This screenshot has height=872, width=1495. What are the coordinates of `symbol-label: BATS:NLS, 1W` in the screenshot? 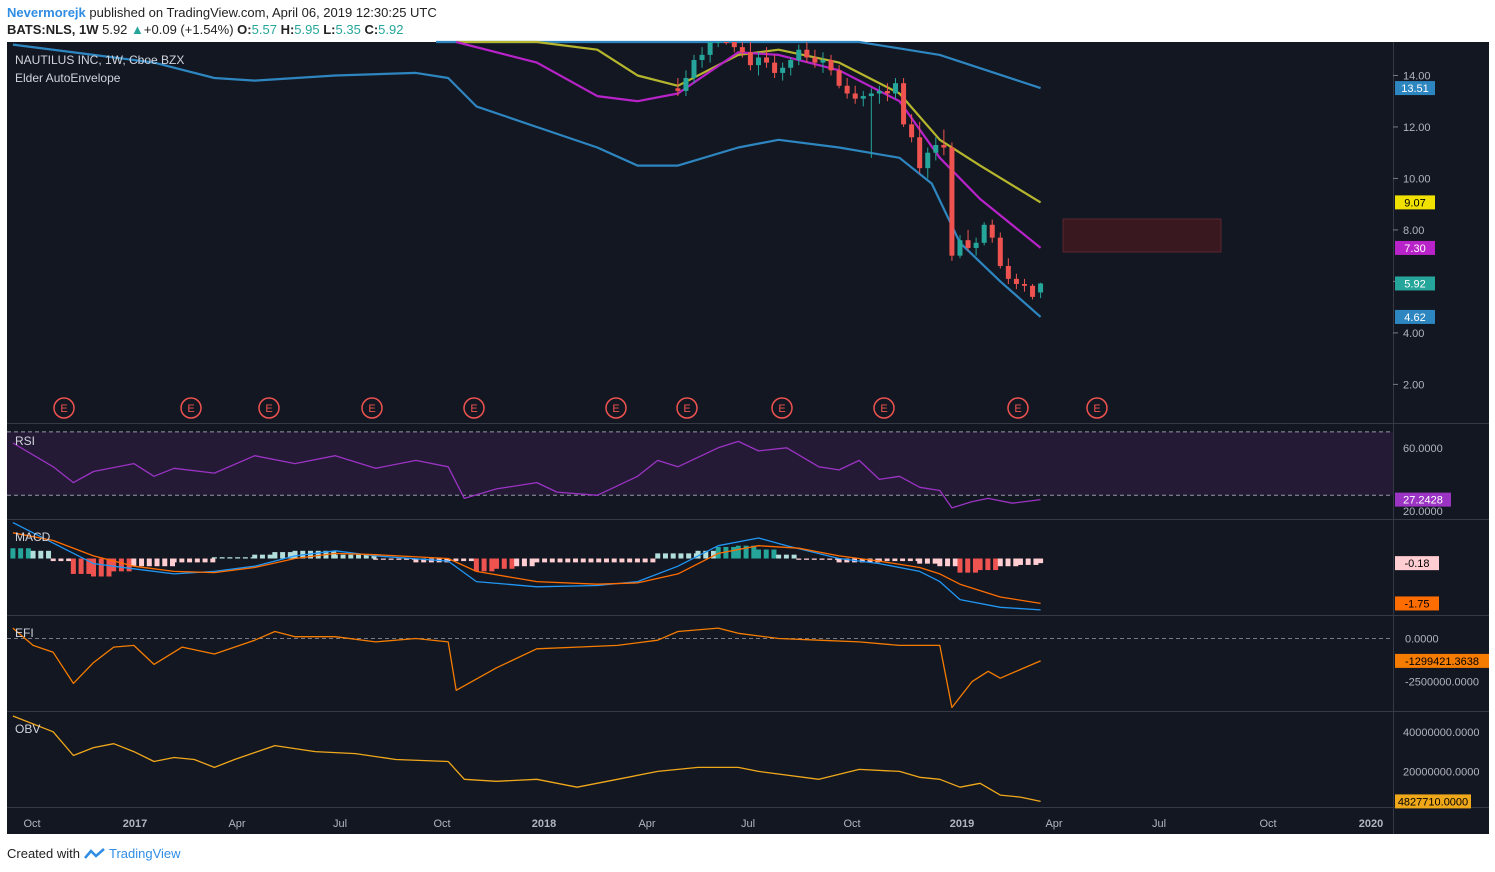 It's located at (53, 29).